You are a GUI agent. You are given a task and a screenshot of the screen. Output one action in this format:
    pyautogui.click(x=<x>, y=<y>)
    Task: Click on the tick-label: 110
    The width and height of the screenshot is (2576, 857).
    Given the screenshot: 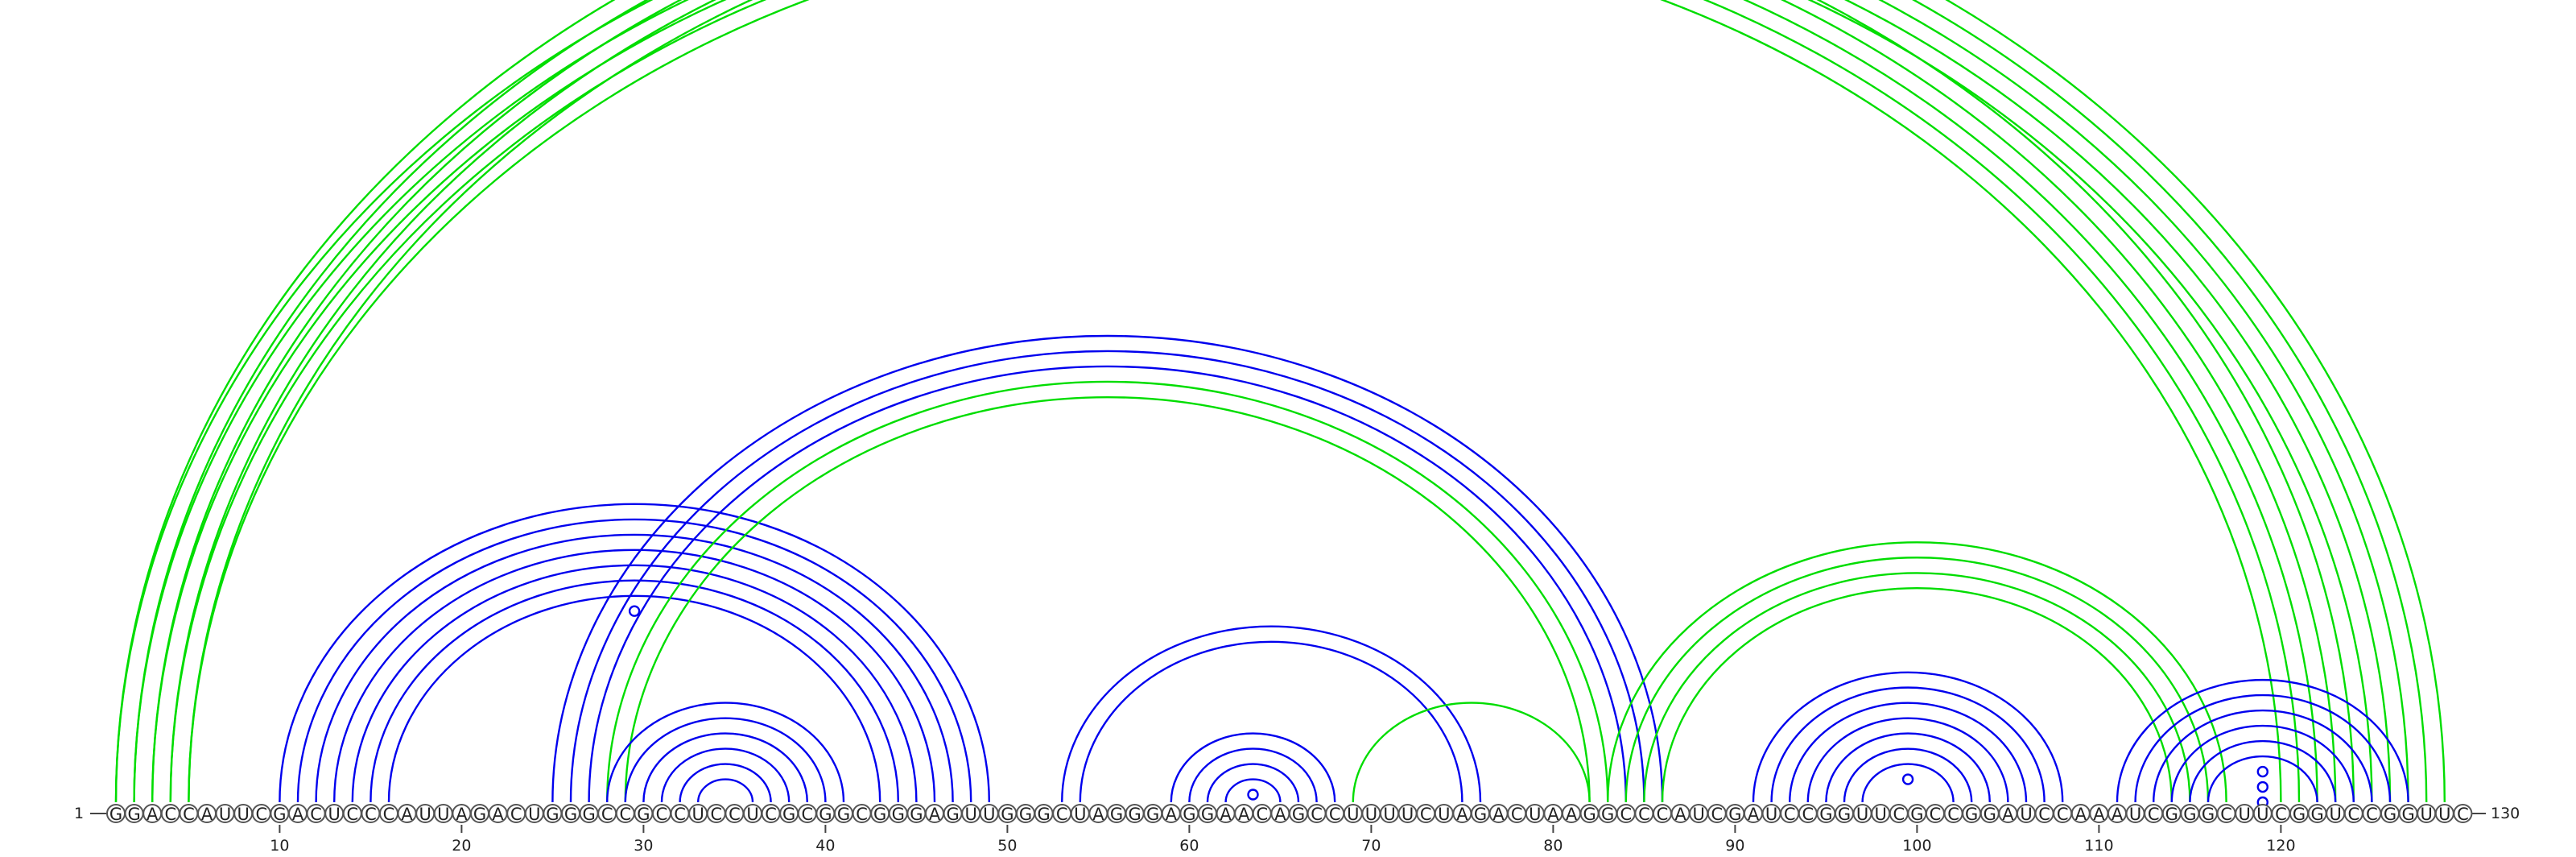 What is the action you would take?
    pyautogui.click(x=2098, y=846)
    